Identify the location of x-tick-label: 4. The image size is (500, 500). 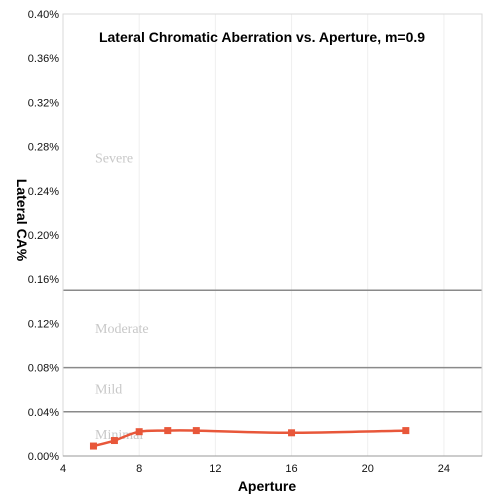
(63, 469).